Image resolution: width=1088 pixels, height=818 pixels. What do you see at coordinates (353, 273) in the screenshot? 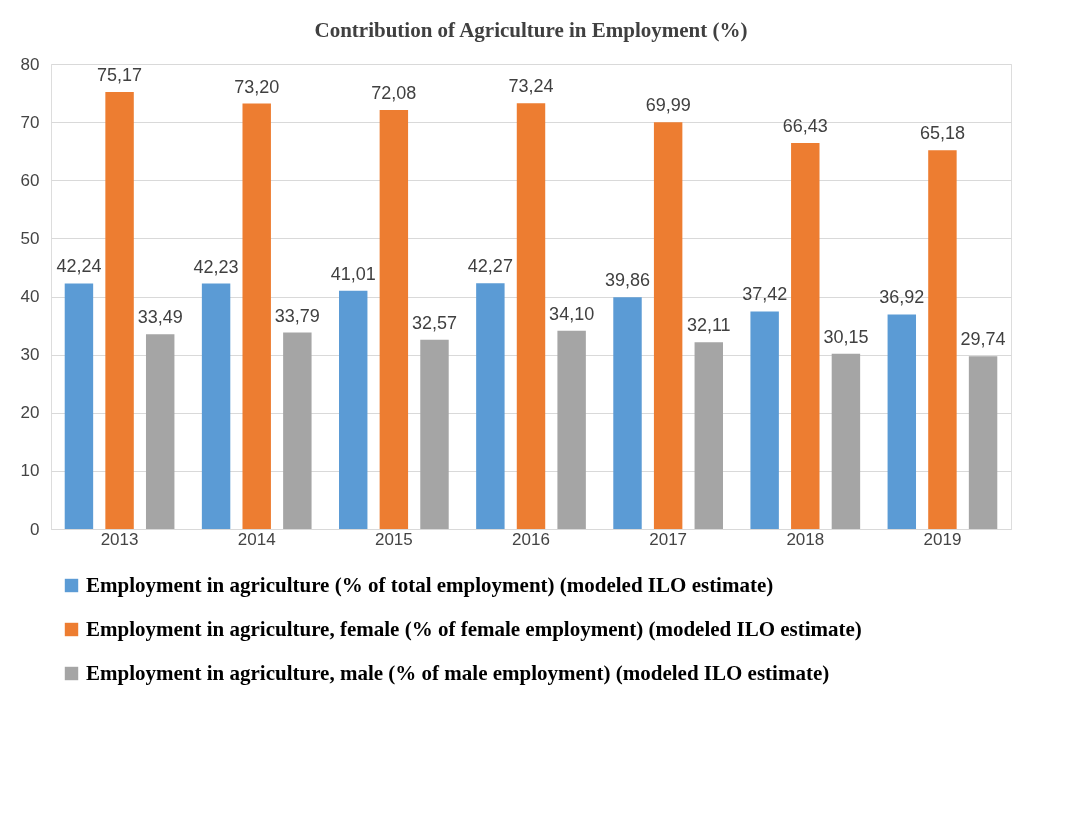
I see `data-label: 41,01` at bounding box center [353, 273].